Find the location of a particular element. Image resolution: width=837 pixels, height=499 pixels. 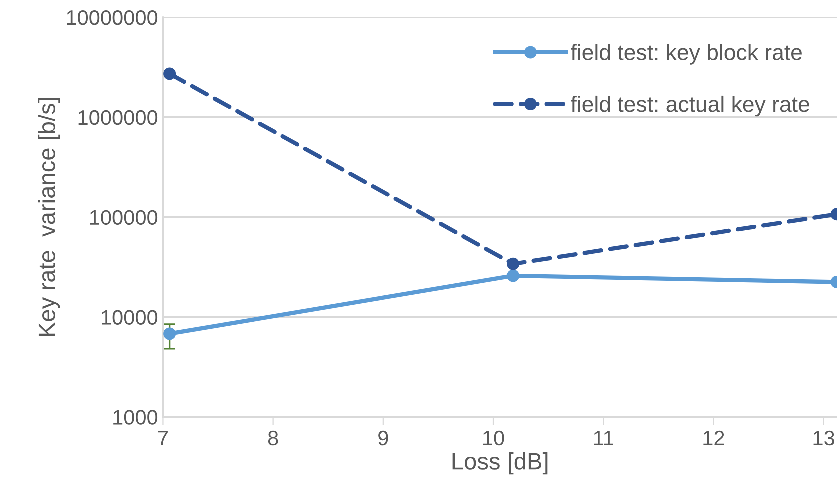

x-tick-label: 12 is located at coordinates (714, 438).